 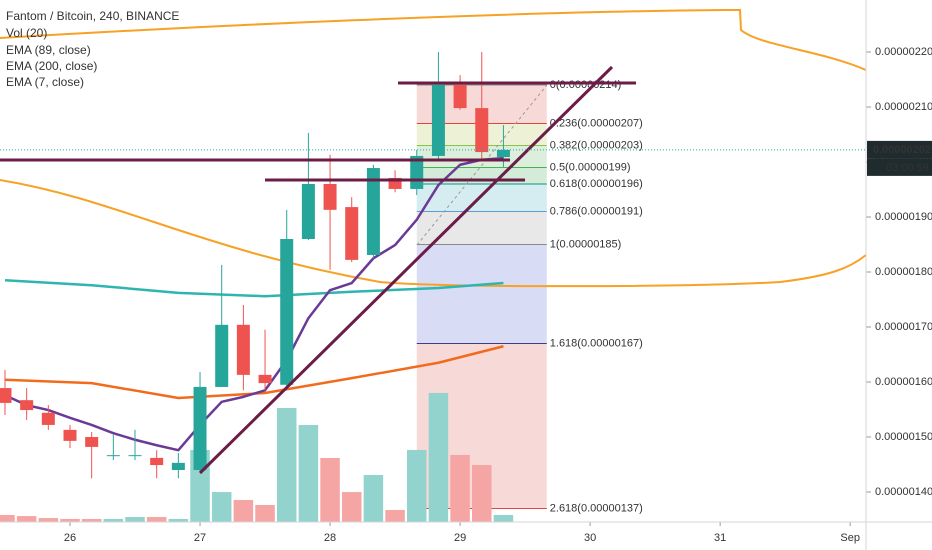 I want to click on y-tick-label: 0.00000170, so click(x=903, y=327).